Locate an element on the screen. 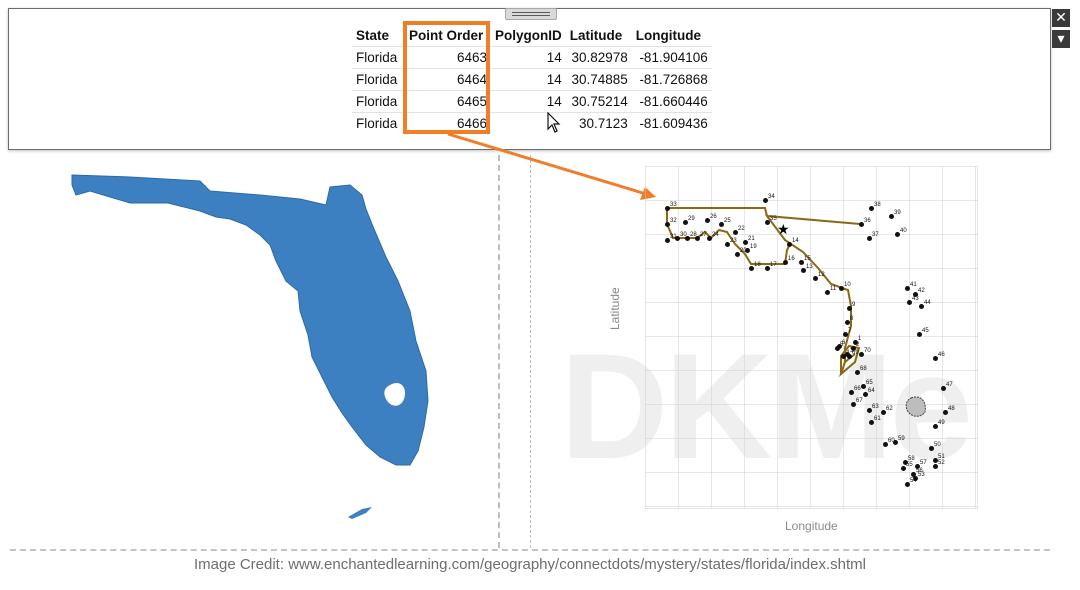 The height and width of the screenshot is (590, 1080). col-header-longitude: Longitude is located at coordinates (668, 35).